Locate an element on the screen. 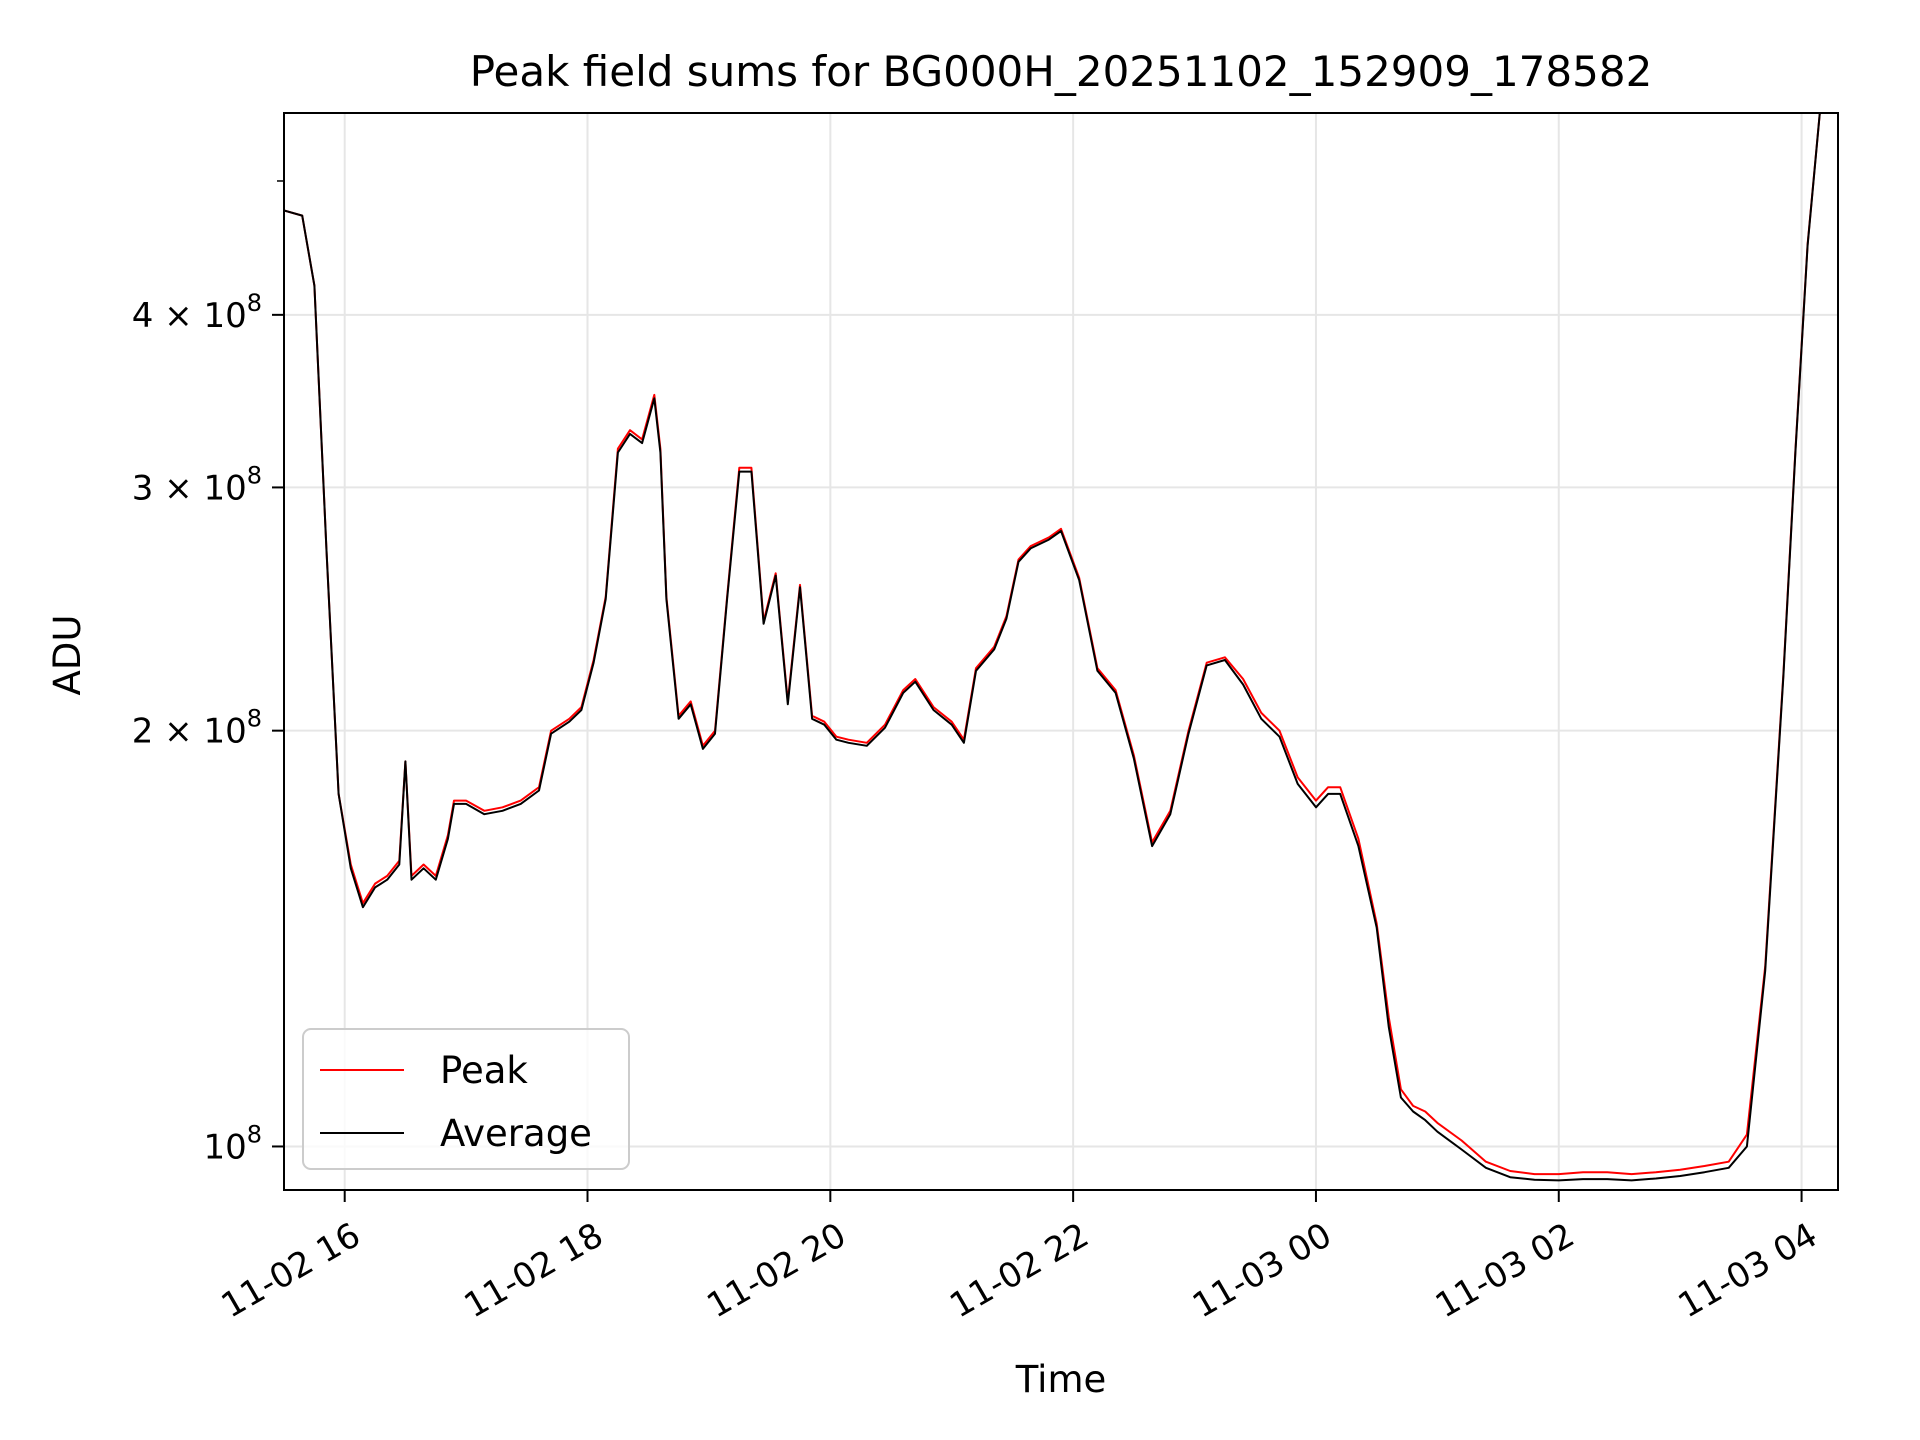 This screenshot has width=1920, height=1440. legend-label-average: Average is located at coordinates (516, 1133).